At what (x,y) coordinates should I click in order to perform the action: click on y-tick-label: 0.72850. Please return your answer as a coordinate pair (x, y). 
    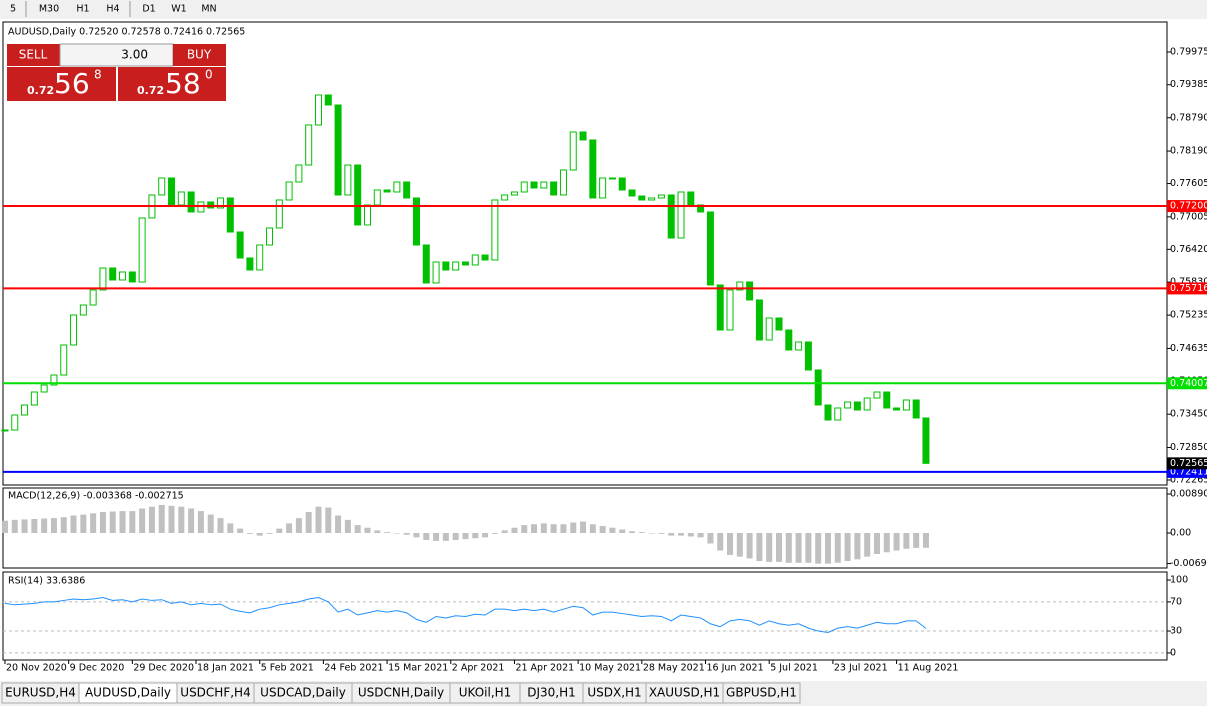
    Looking at the image, I should click on (1188, 447).